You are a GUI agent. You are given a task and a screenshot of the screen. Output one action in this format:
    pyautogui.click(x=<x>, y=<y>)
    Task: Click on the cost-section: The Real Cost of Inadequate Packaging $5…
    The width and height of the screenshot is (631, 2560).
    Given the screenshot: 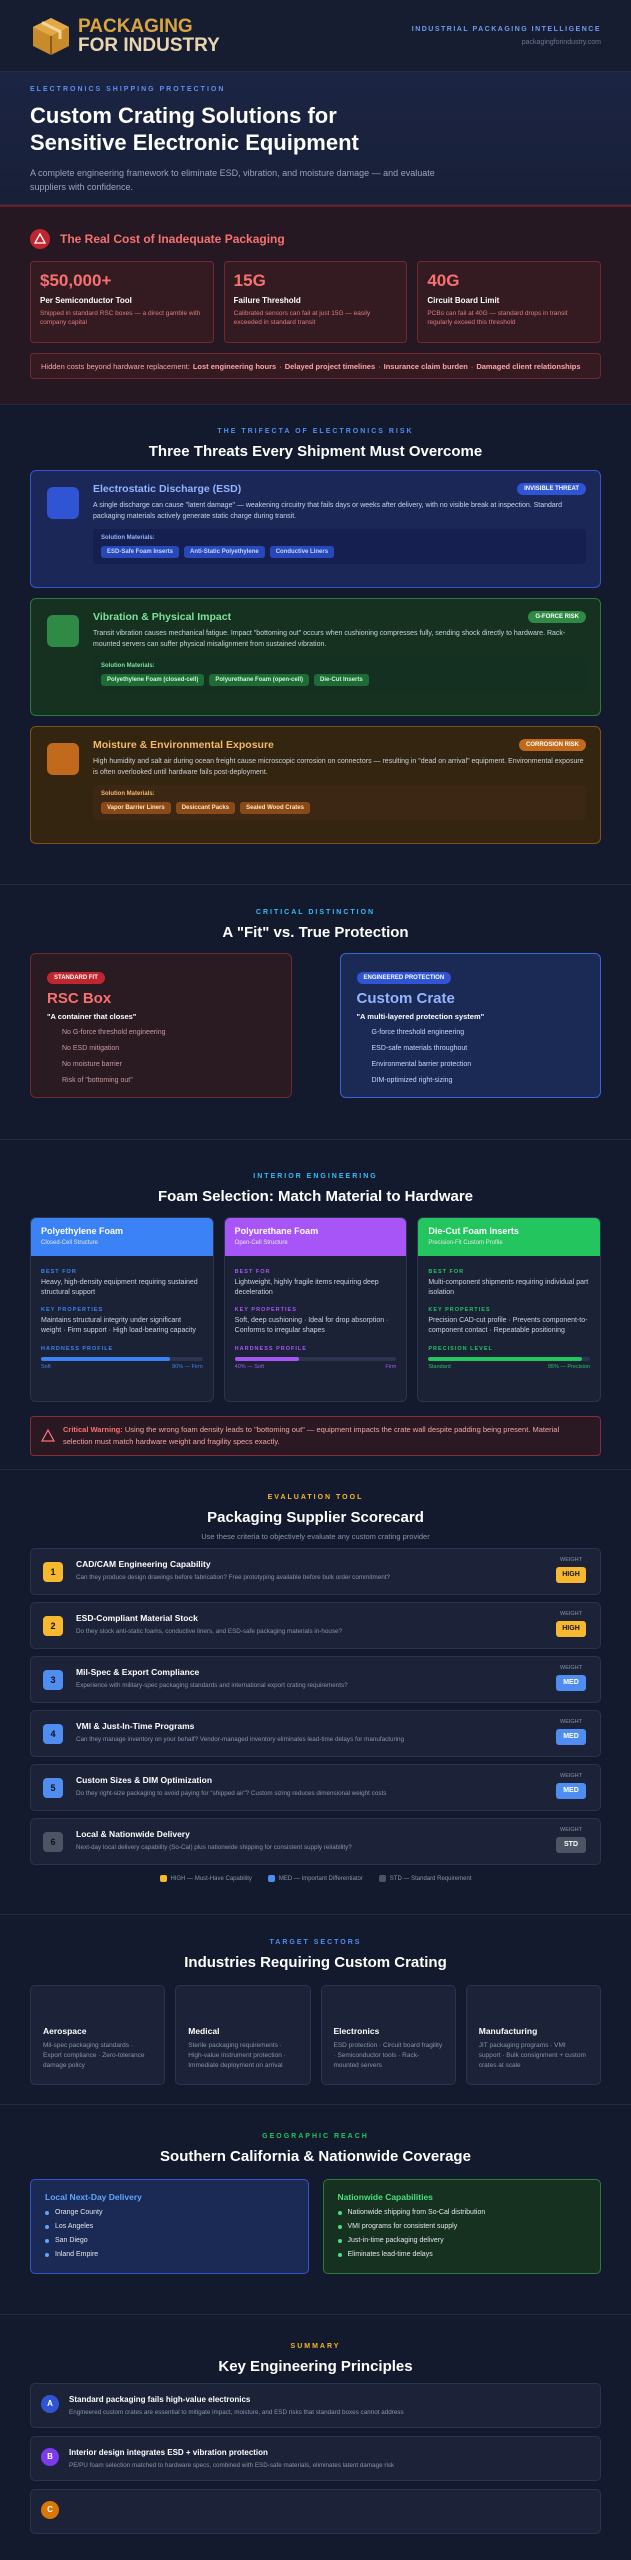 What is the action you would take?
    pyautogui.click(x=315, y=305)
    